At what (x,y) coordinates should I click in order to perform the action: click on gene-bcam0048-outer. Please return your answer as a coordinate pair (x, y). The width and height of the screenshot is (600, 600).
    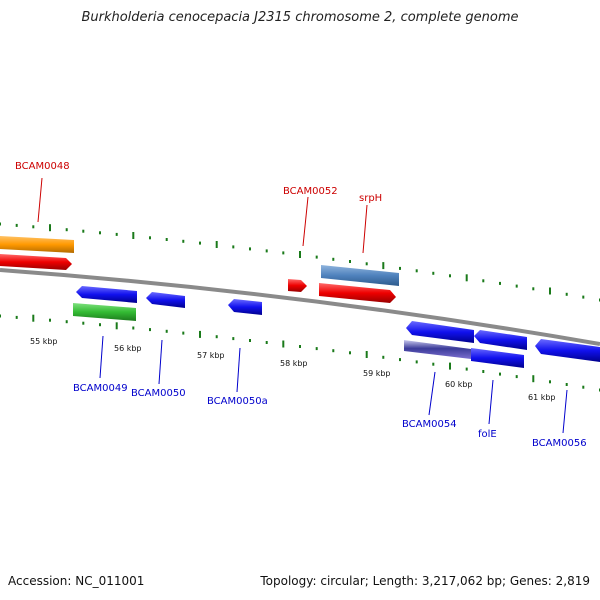
    Looking at the image, I should click on (37, 244).